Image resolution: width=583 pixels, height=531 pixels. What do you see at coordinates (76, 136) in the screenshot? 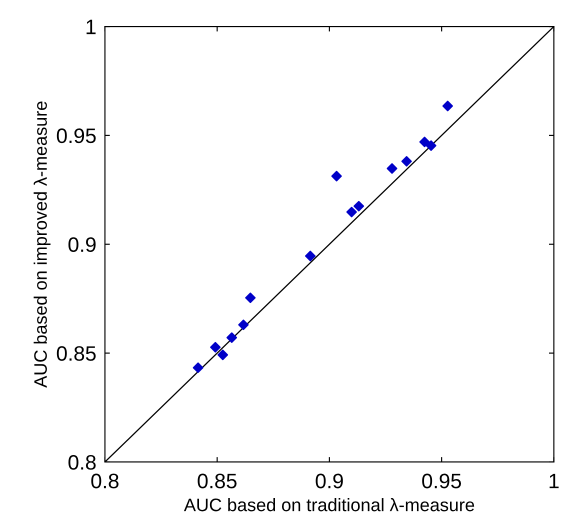
I see `y-tick-label: 0.95` at bounding box center [76, 136].